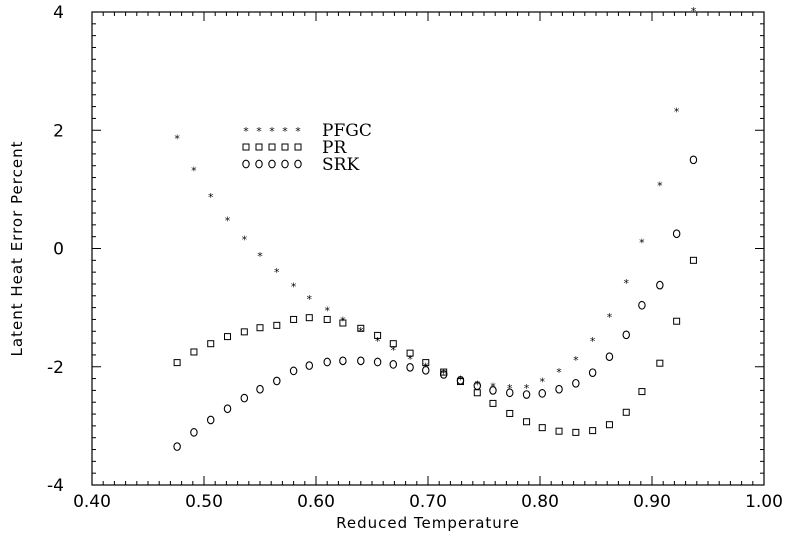 The width and height of the screenshot is (787, 538). I want to click on x-tick-label: 0.80, so click(540, 502).